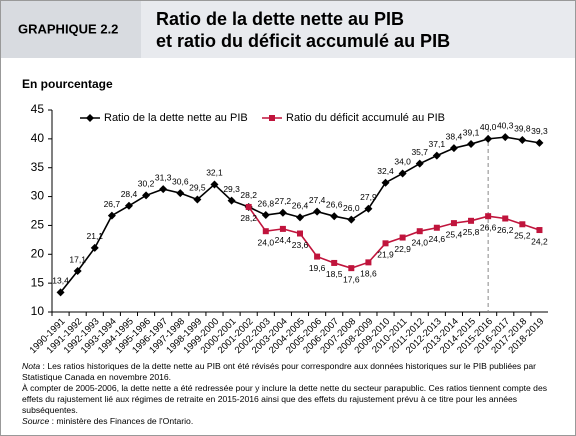  What do you see at coordinates (334, 274) in the screenshot?
I see `data-label: 18,5` at bounding box center [334, 274].